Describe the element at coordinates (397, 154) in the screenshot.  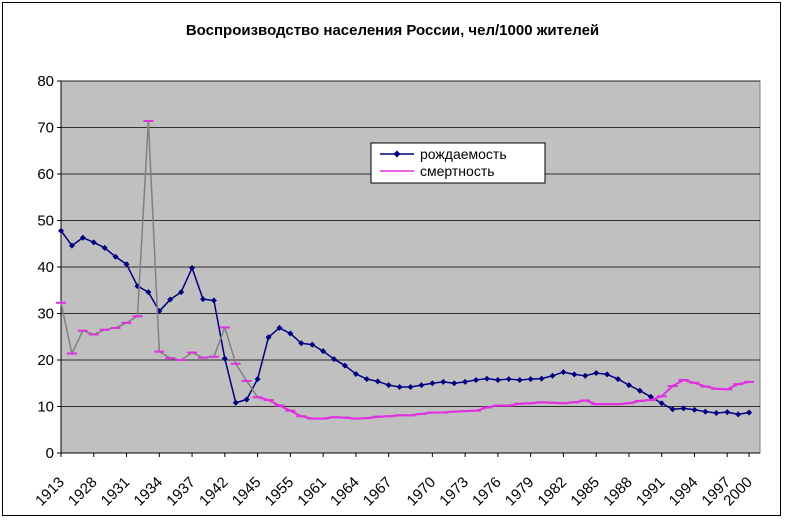
I see `legend-marker-births` at that location.